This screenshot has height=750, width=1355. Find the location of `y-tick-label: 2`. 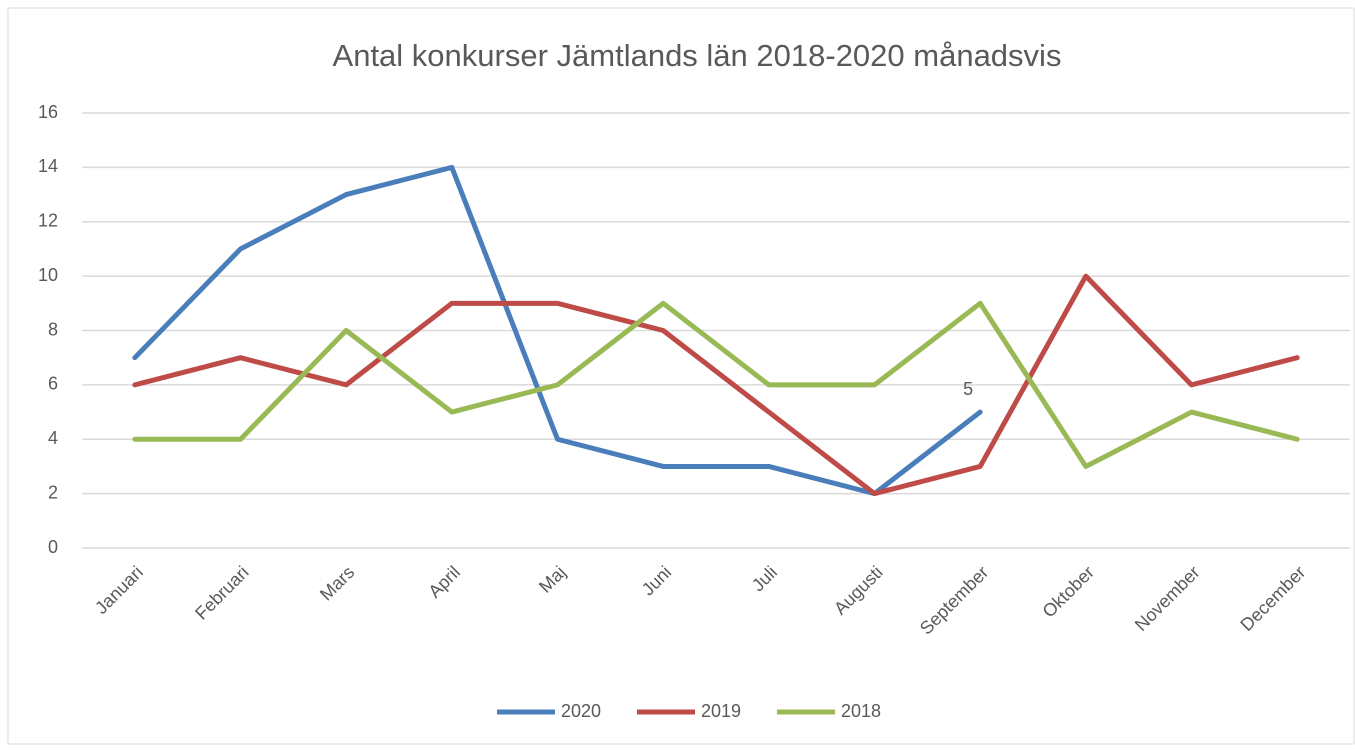

y-tick-label: 2 is located at coordinates (53, 492).